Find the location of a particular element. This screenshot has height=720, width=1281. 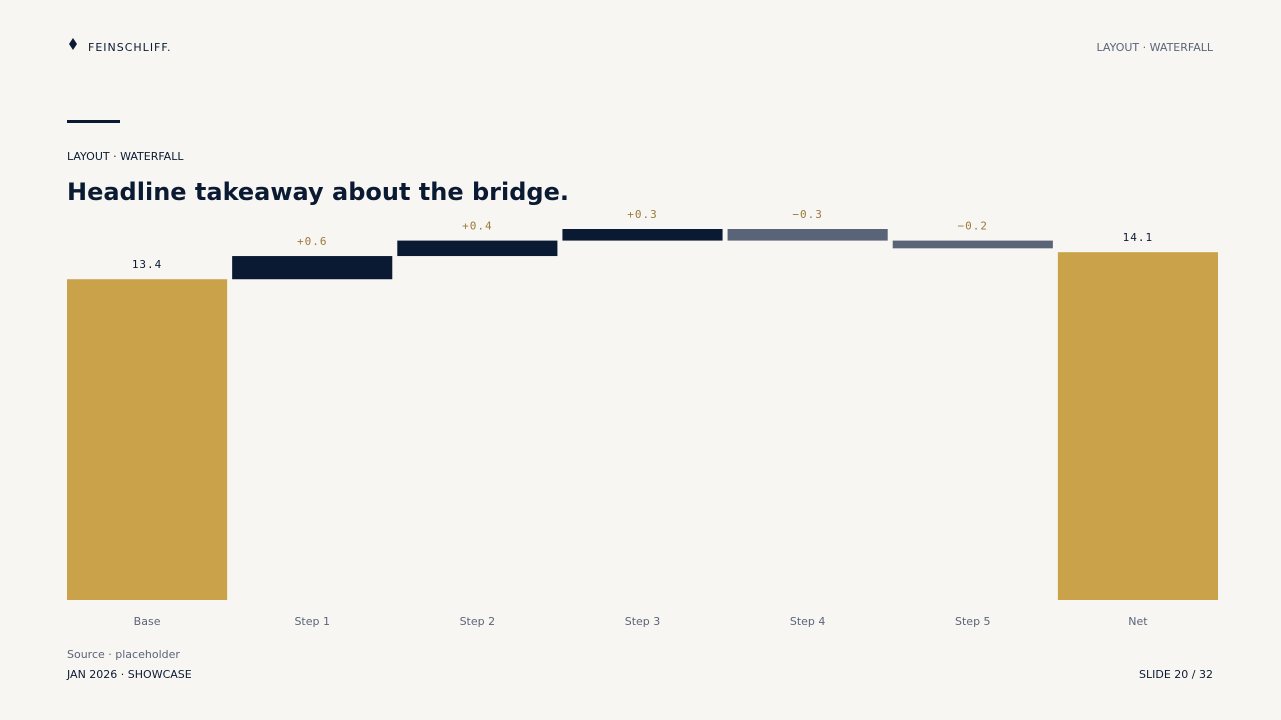

accent-rule is located at coordinates (93, 121).